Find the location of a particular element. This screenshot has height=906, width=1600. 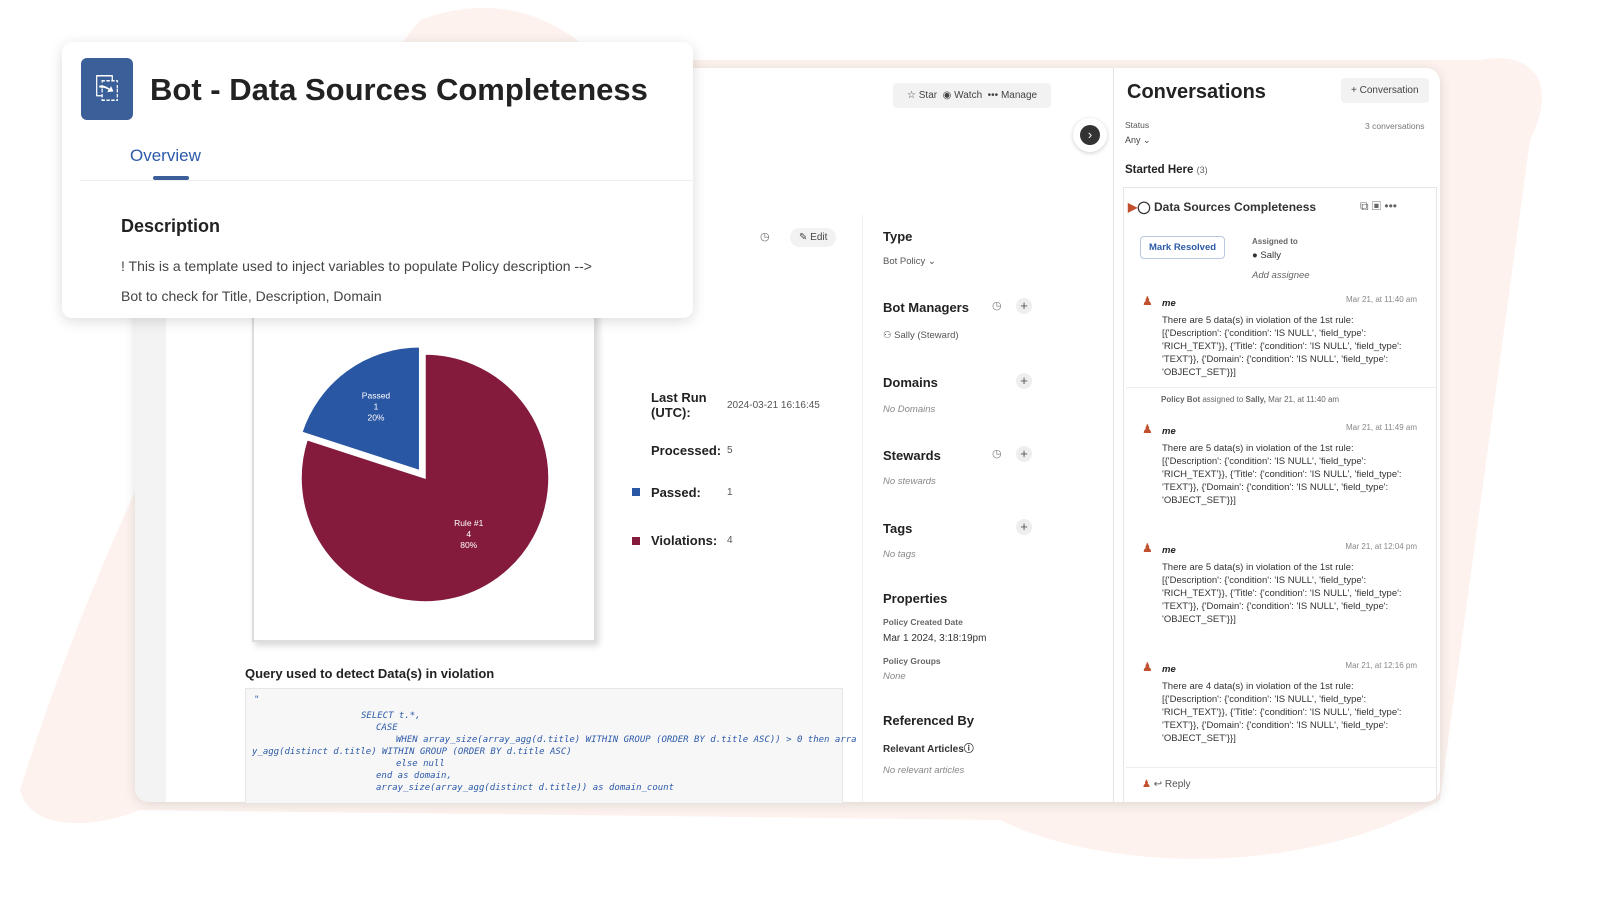

stat-label: Violations: is located at coordinates (684, 540).